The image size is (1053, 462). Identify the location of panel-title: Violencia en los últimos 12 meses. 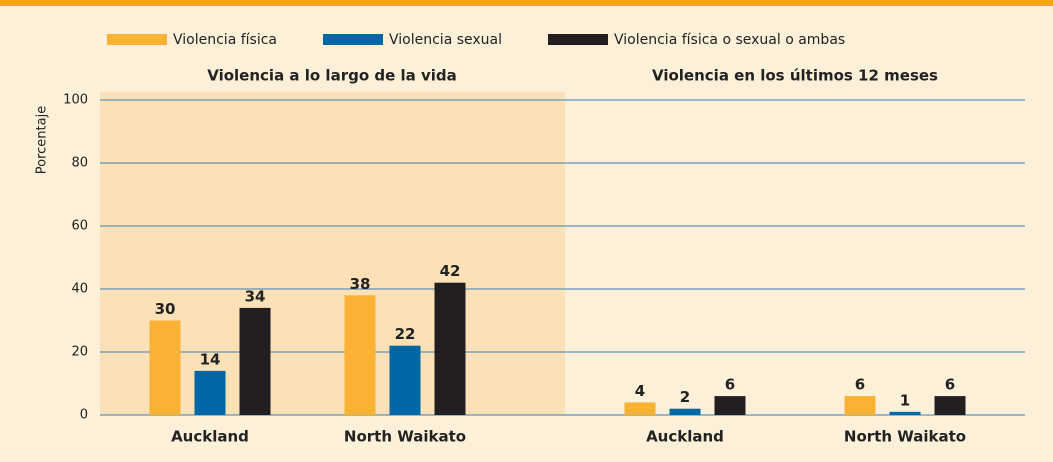
(795, 76).